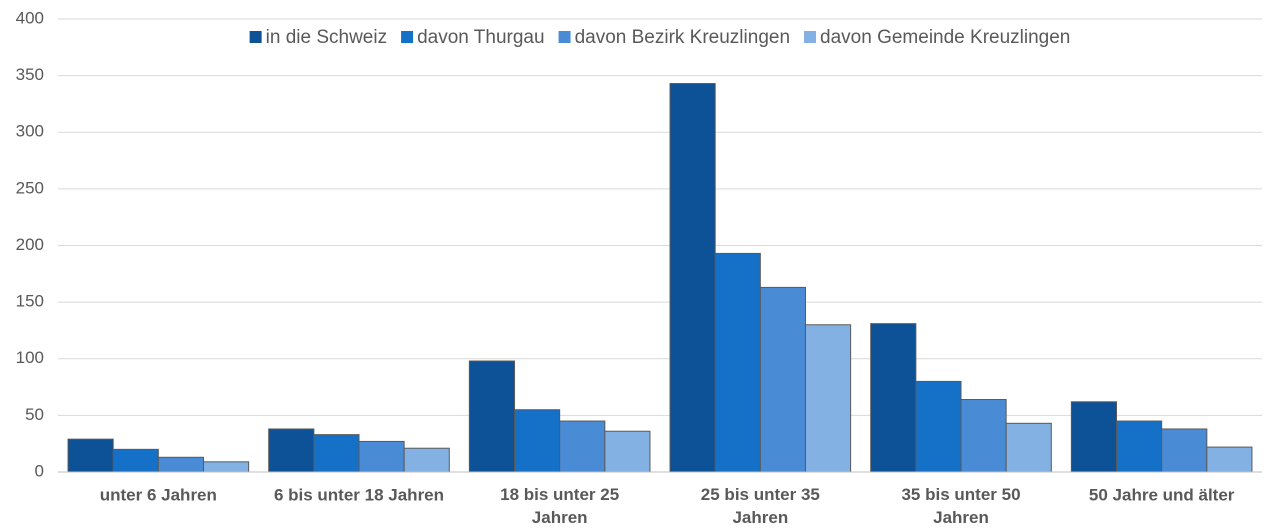 Image resolution: width=1264 pixels, height=528 pixels. I want to click on y-tick-label: 0, so click(39, 470).